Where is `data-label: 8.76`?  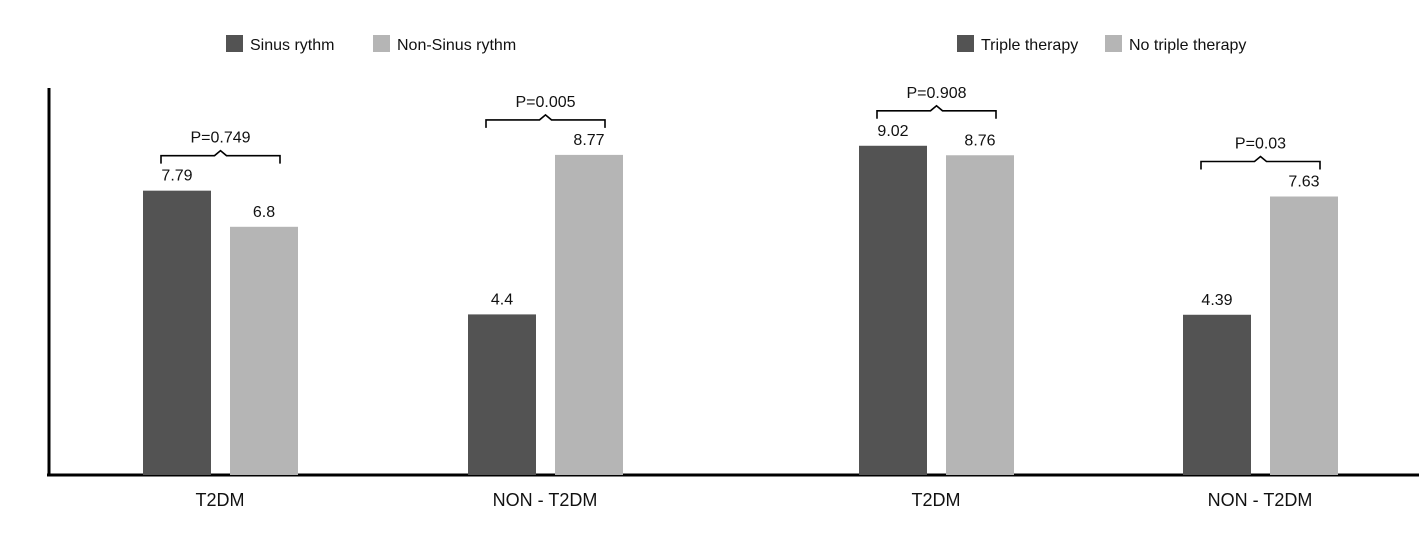 data-label: 8.76 is located at coordinates (979, 140).